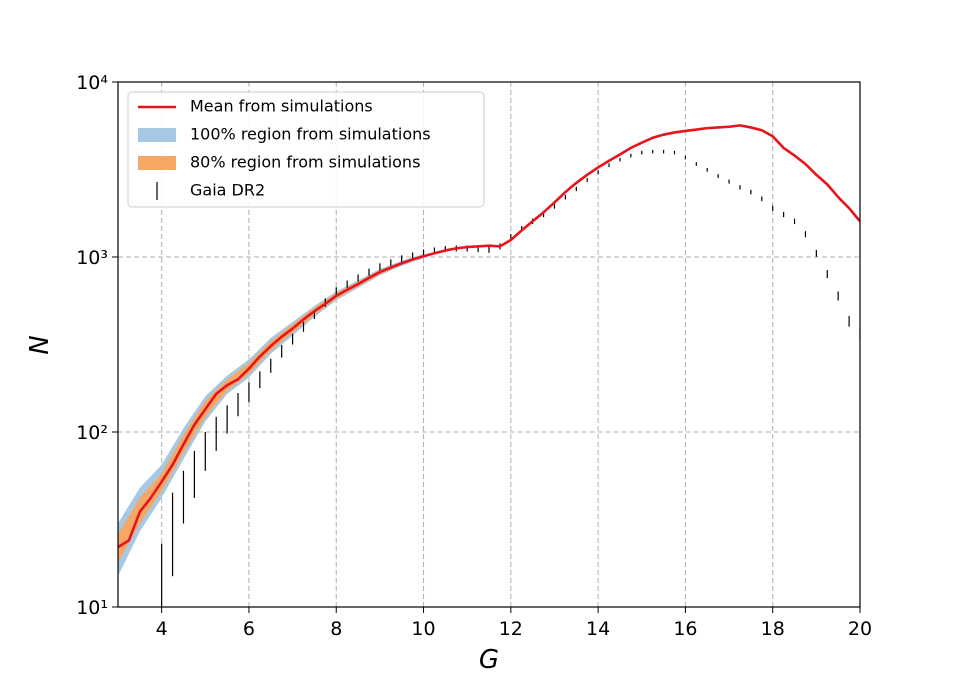 The width and height of the screenshot is (955, 682). Describe the element at coordinates (598, 629) in the screenshot. I see `x-tick-label: 14` at that location.